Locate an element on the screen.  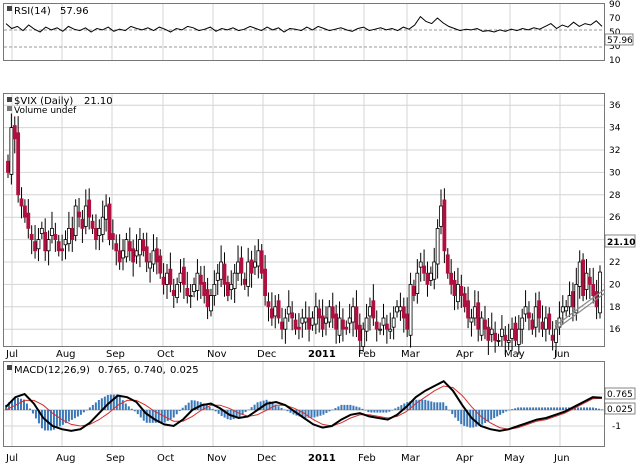
rsi-axis: 90 70 50 30 10 is located at coordinates (615, 33).